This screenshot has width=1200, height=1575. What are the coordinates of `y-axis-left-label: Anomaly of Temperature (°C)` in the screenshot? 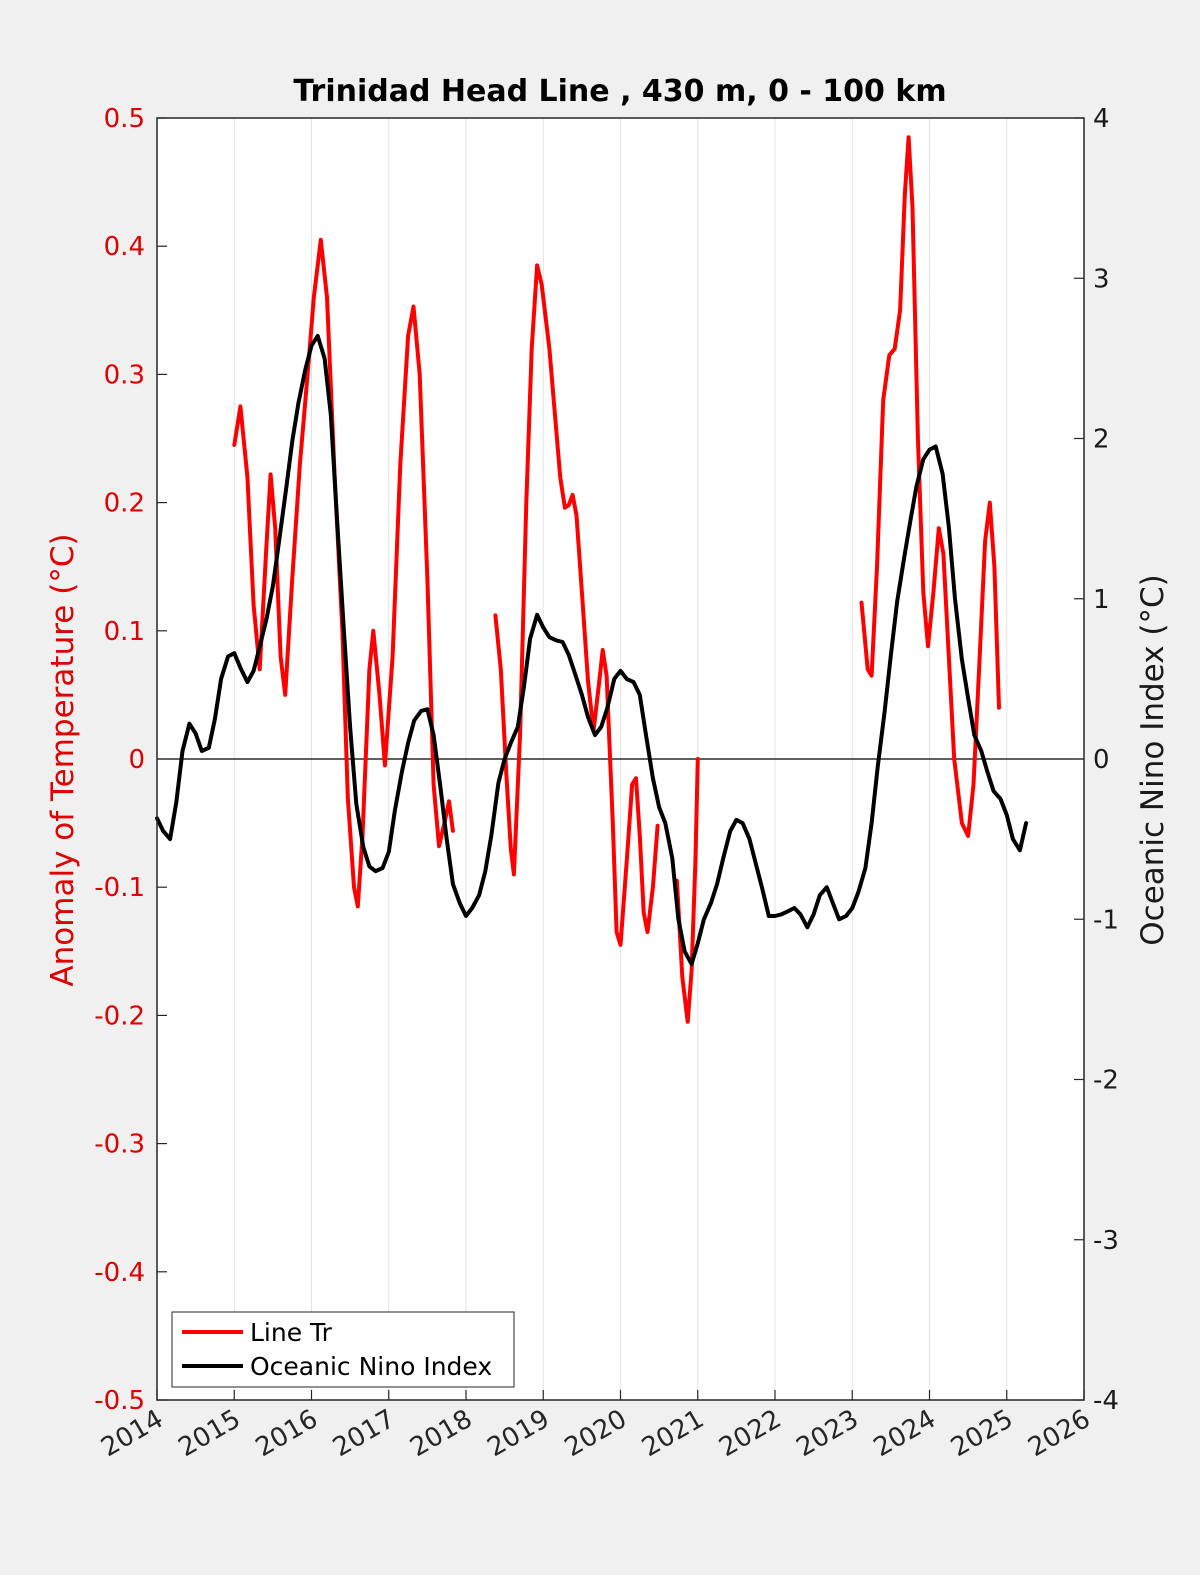 It's located at (63, 759).